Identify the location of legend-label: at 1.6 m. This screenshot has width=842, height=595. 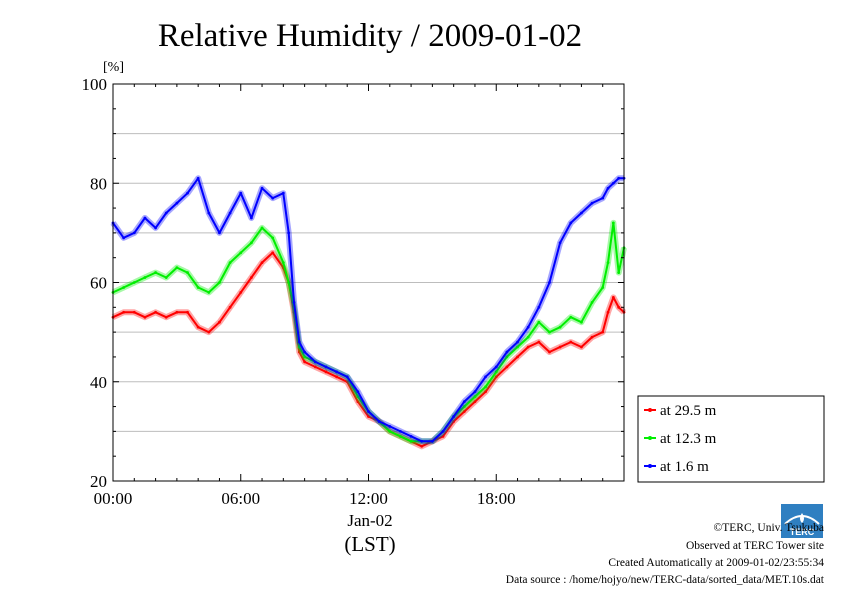
(684, 467).